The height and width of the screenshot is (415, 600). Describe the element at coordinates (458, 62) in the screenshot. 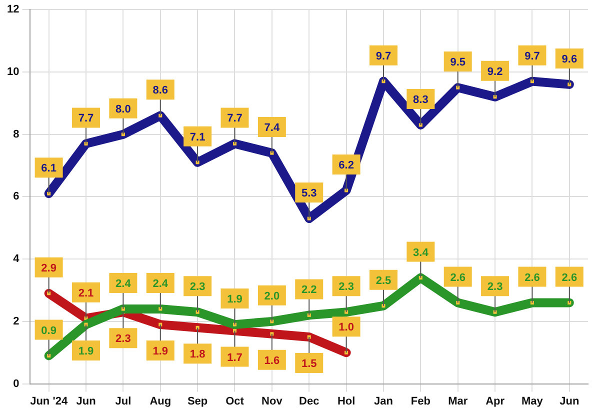

I see `data-label: 9.5` at that location.